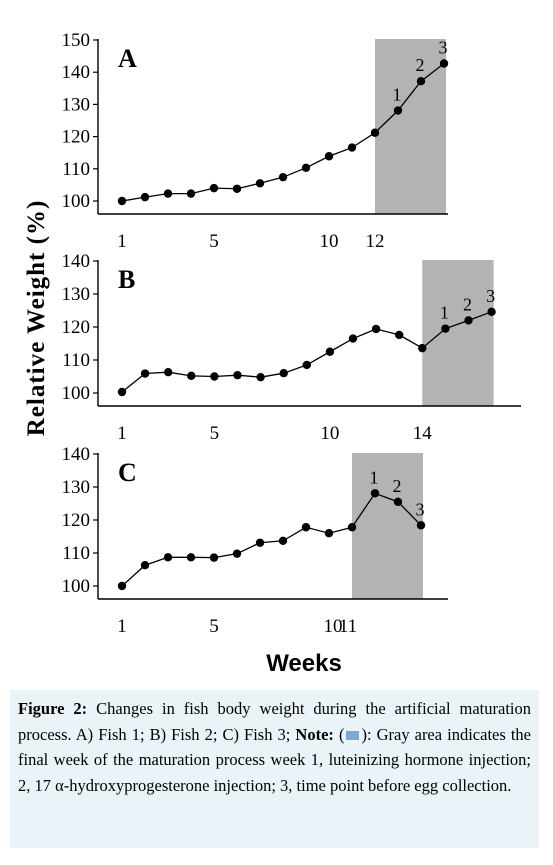 The image size is (553, 865). Describe the element at coordinates (127, 472) in the screenshot. I see `panel-letter: C` at that location.